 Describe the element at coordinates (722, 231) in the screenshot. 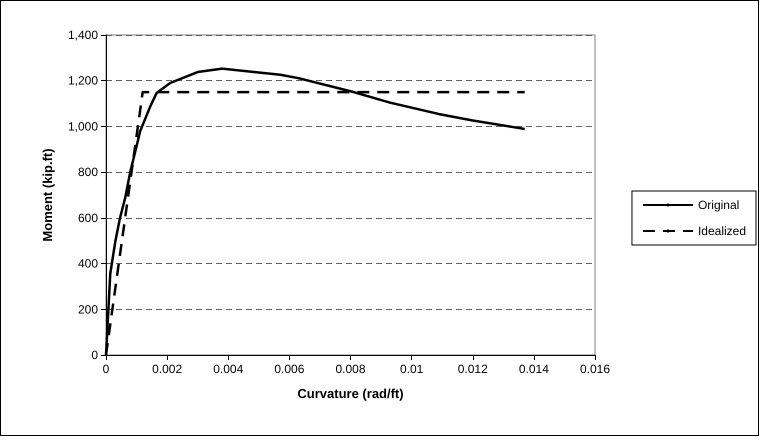

I see `legend-label: Idealized` at that location.